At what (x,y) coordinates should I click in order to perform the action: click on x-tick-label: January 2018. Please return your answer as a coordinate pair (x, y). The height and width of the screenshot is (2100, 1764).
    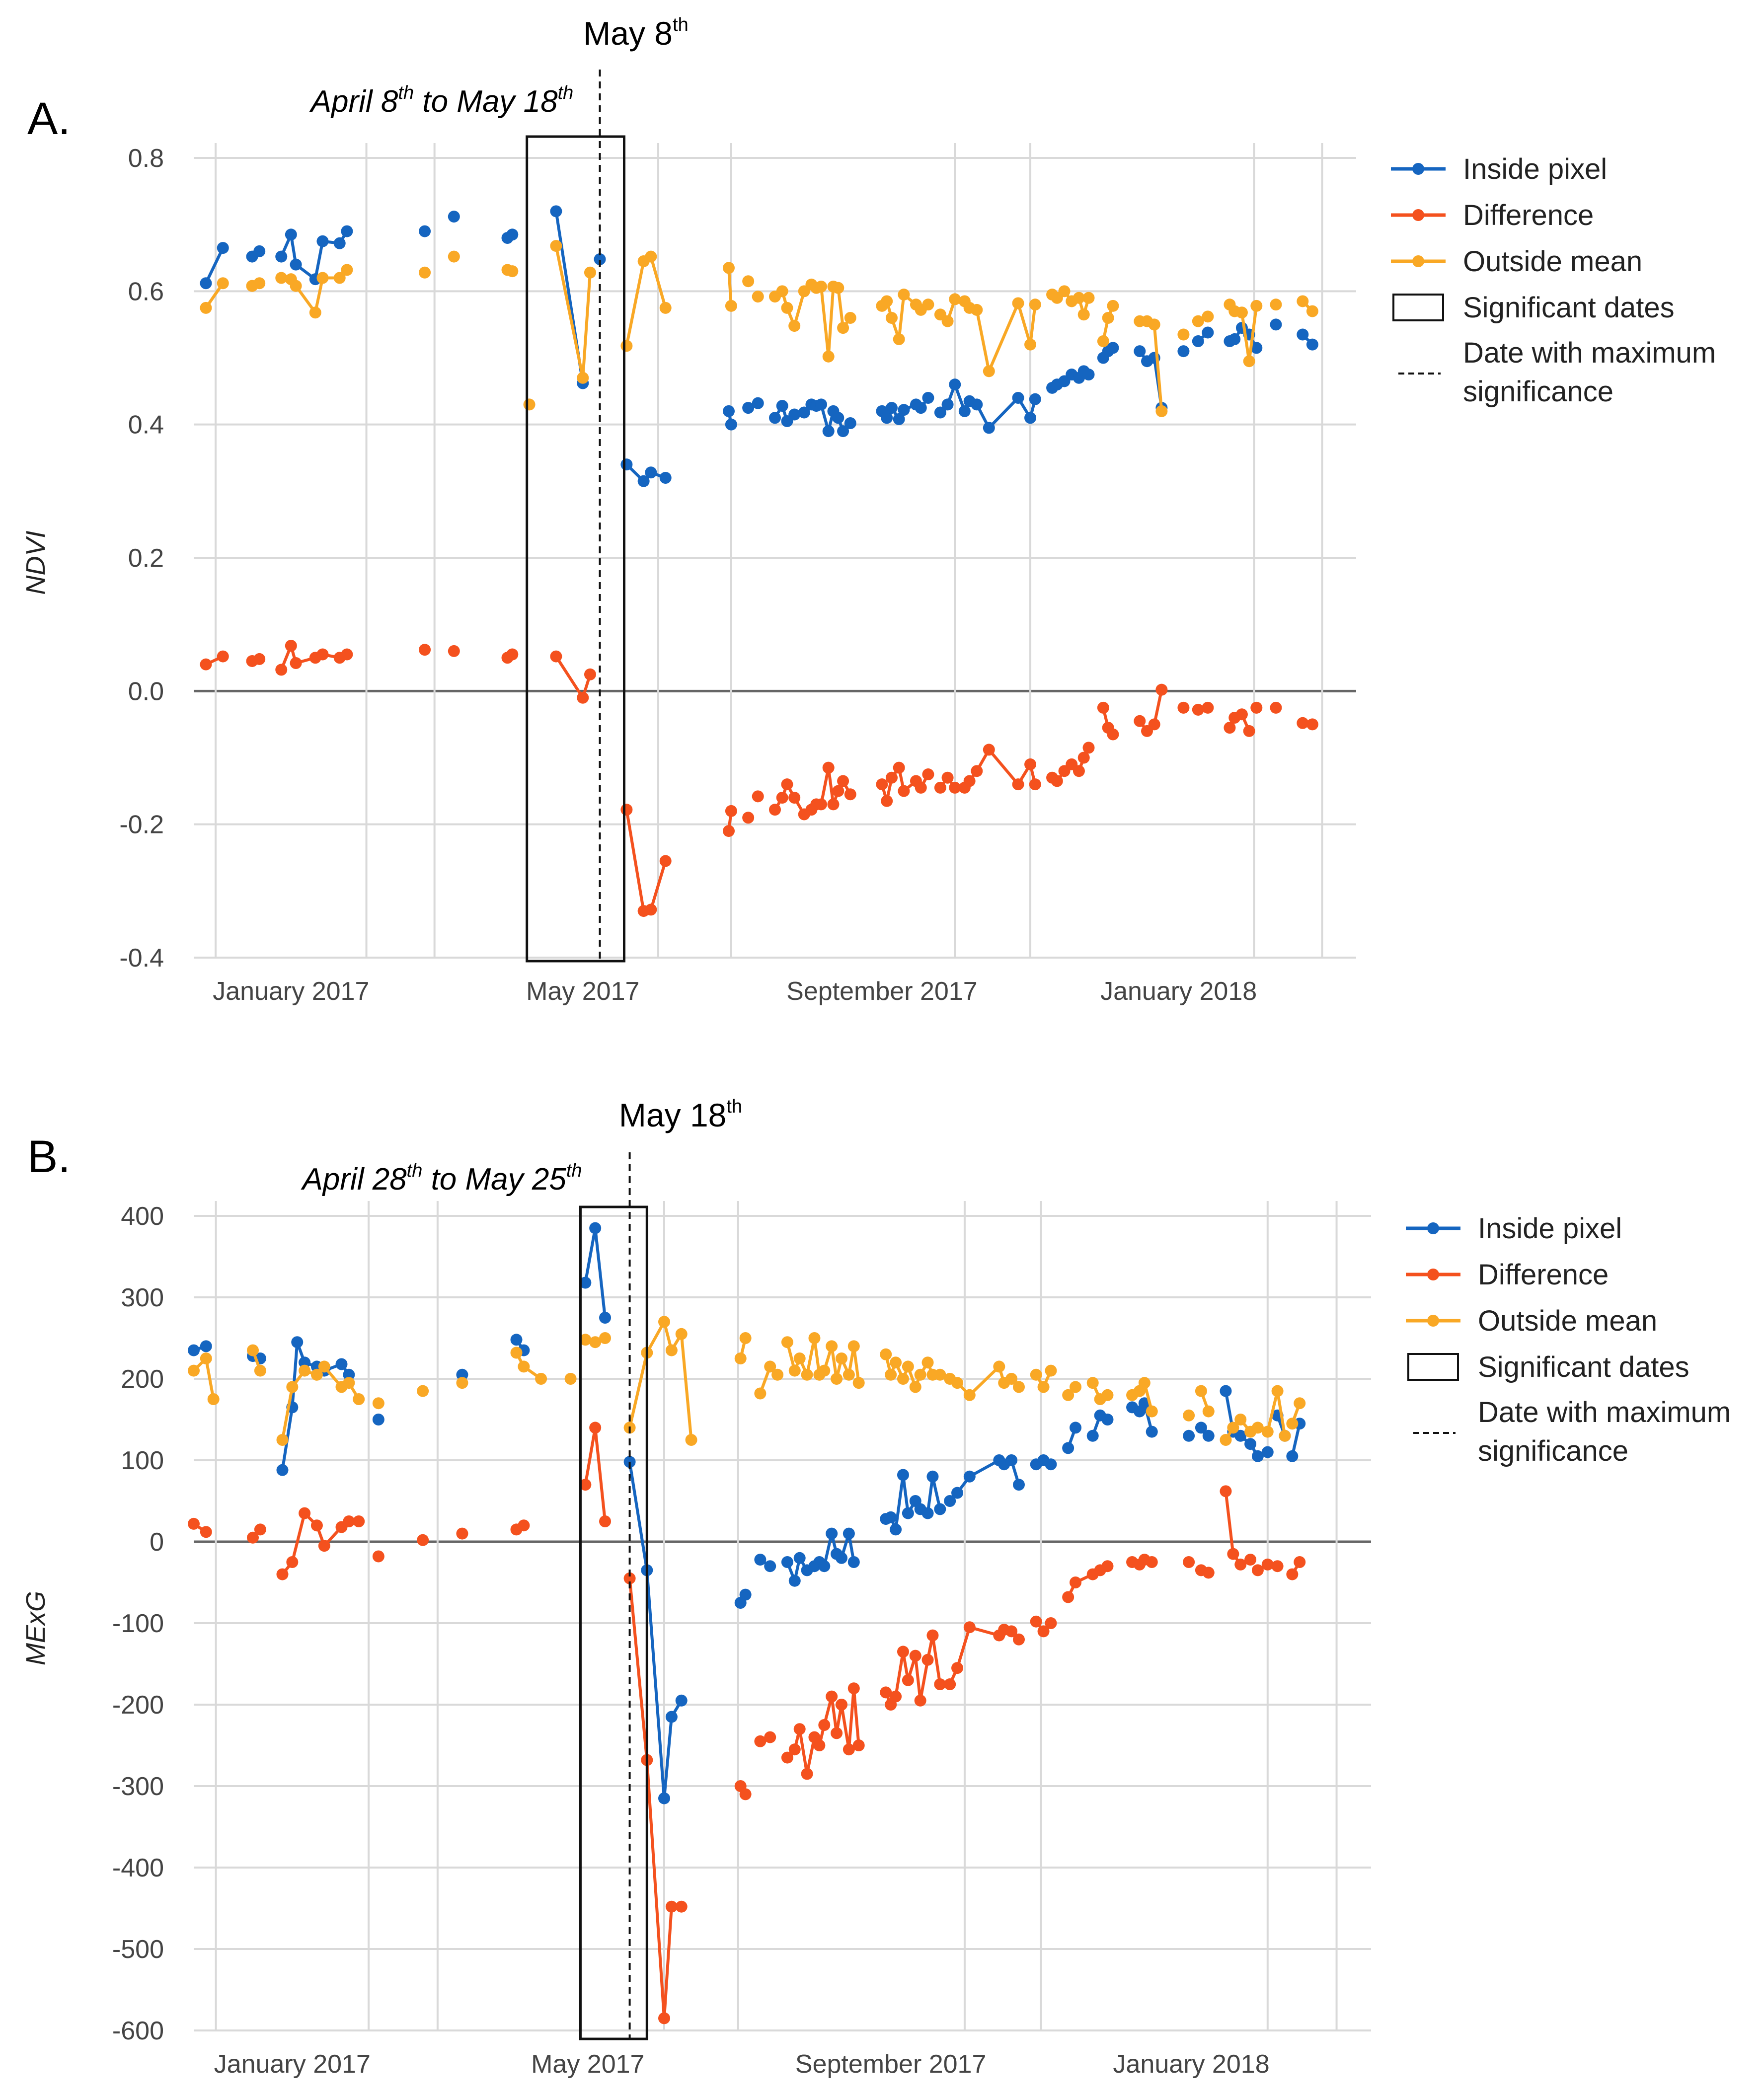
    Looking at the image, I should click on (1191, 2064).